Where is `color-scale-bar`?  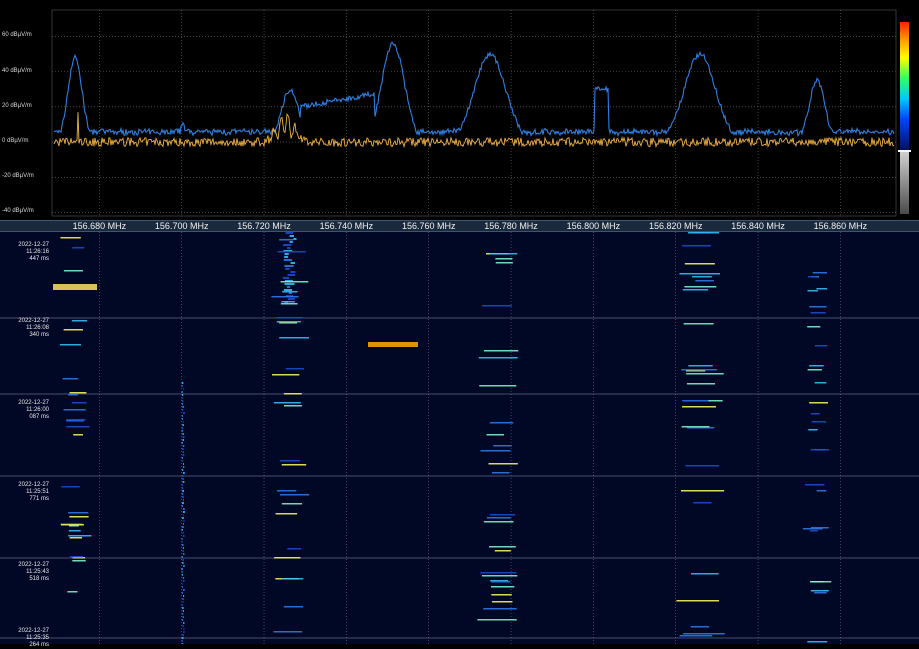
color-scale-bar is located at coordinates (904, 86).